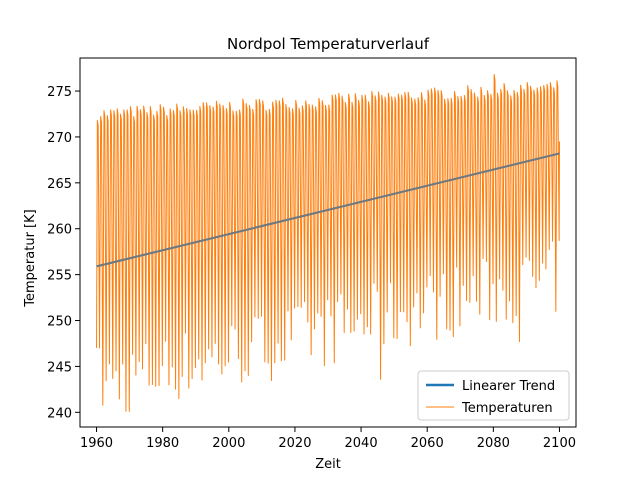 The image size is (640, 480). What do you see at coordinates (493, 443) in the screenshot?
I see `x-tick-label: 2080` at bounding box center [493, 443].